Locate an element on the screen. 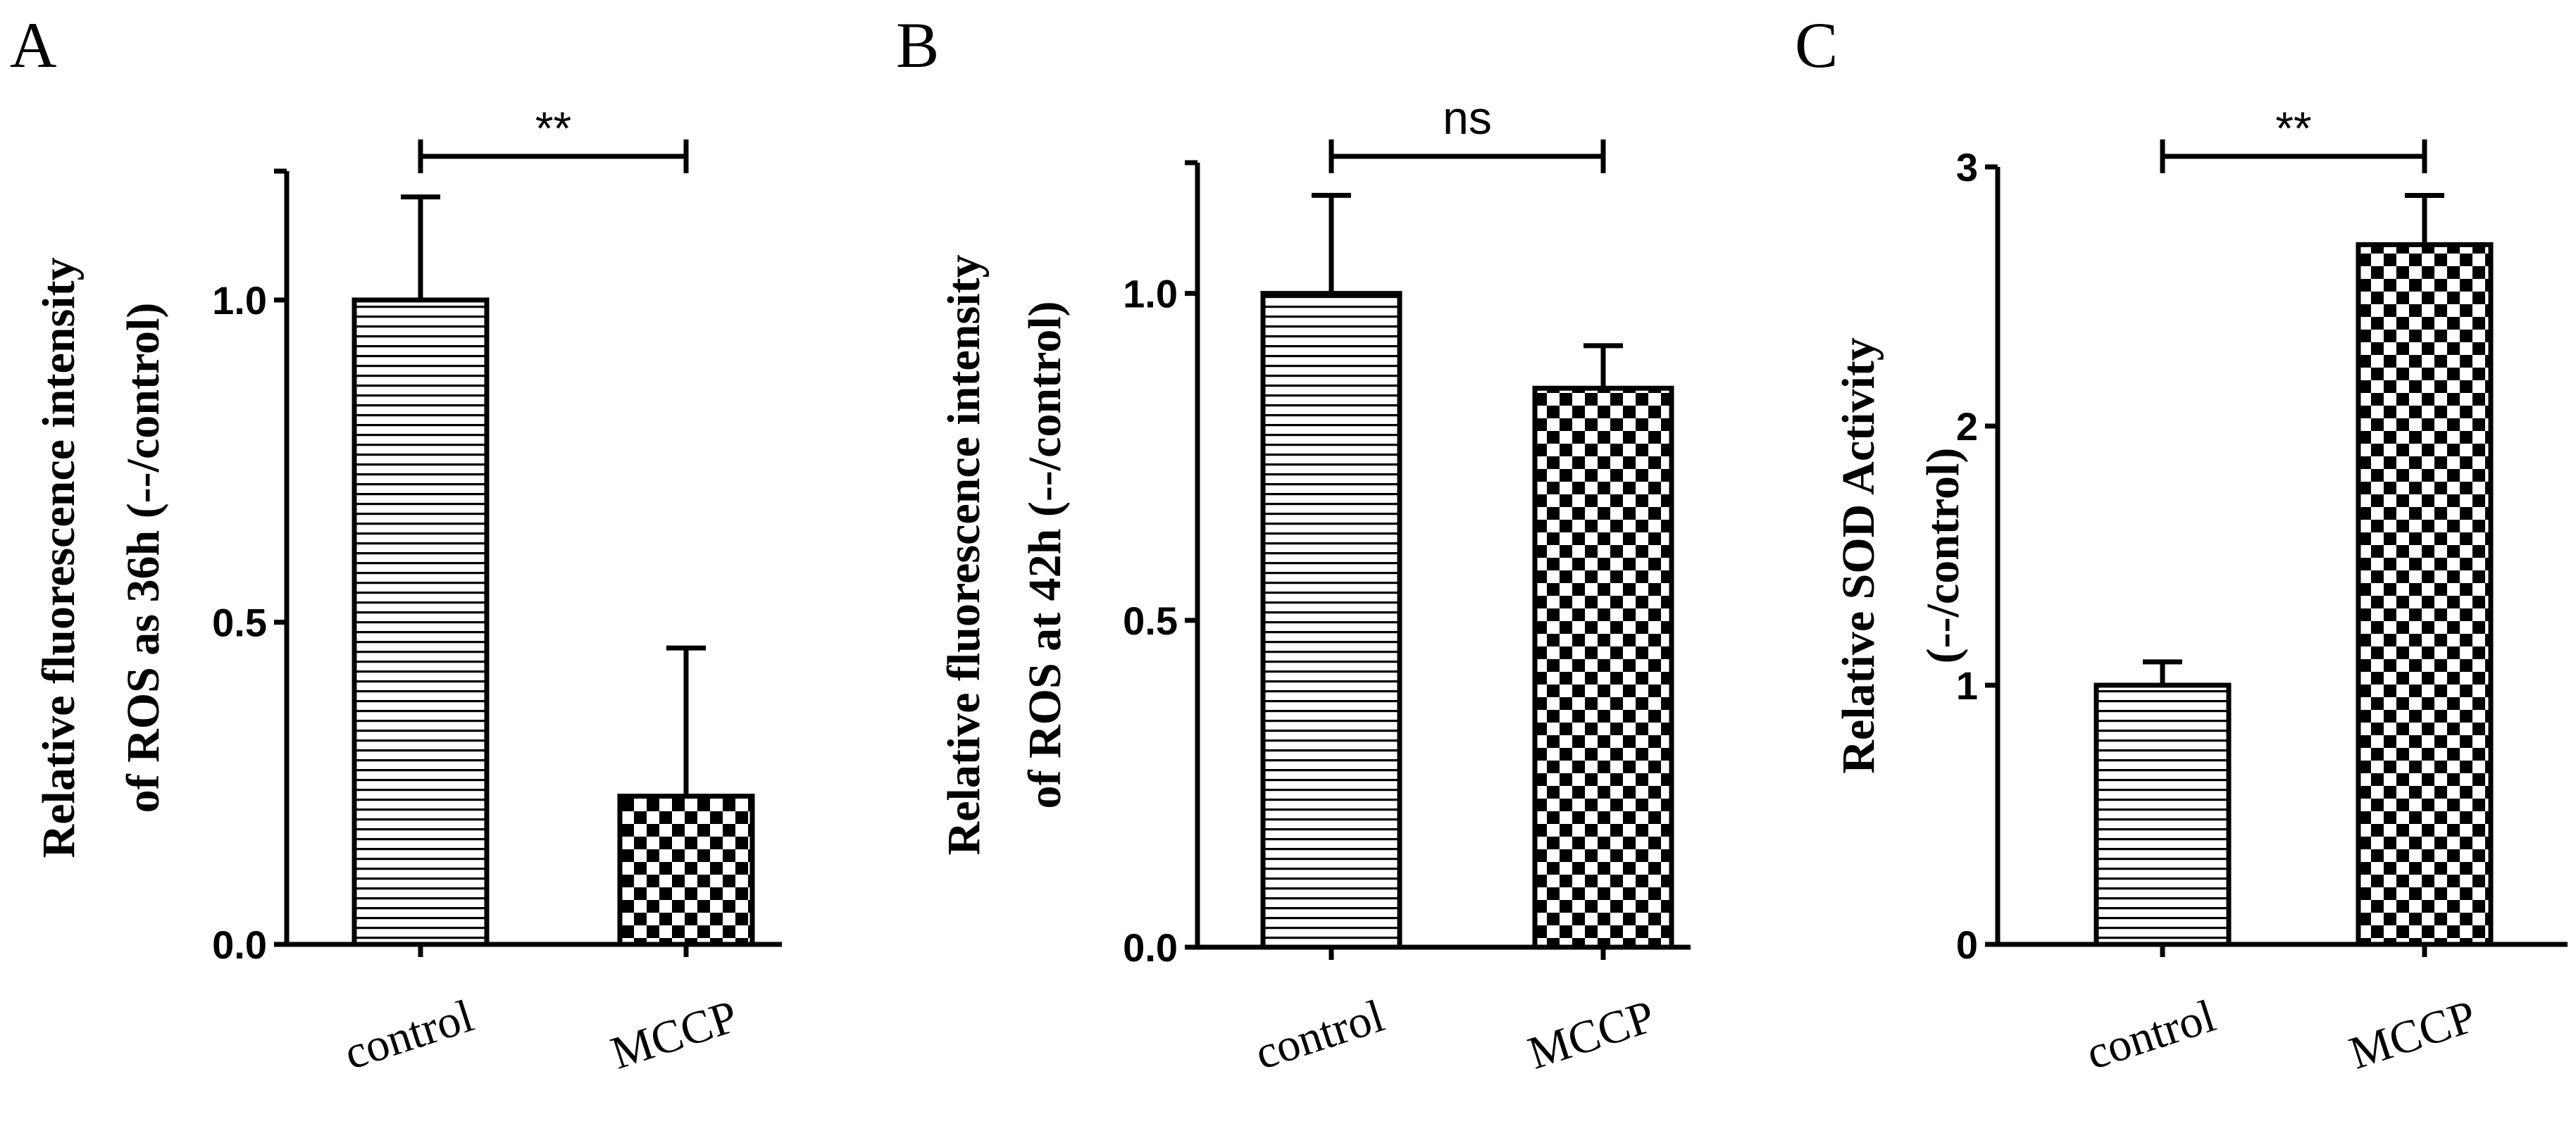 The height and width of the screenshot is (1131, 2576). panel-letter: C is located at coordinates (1816, 45).